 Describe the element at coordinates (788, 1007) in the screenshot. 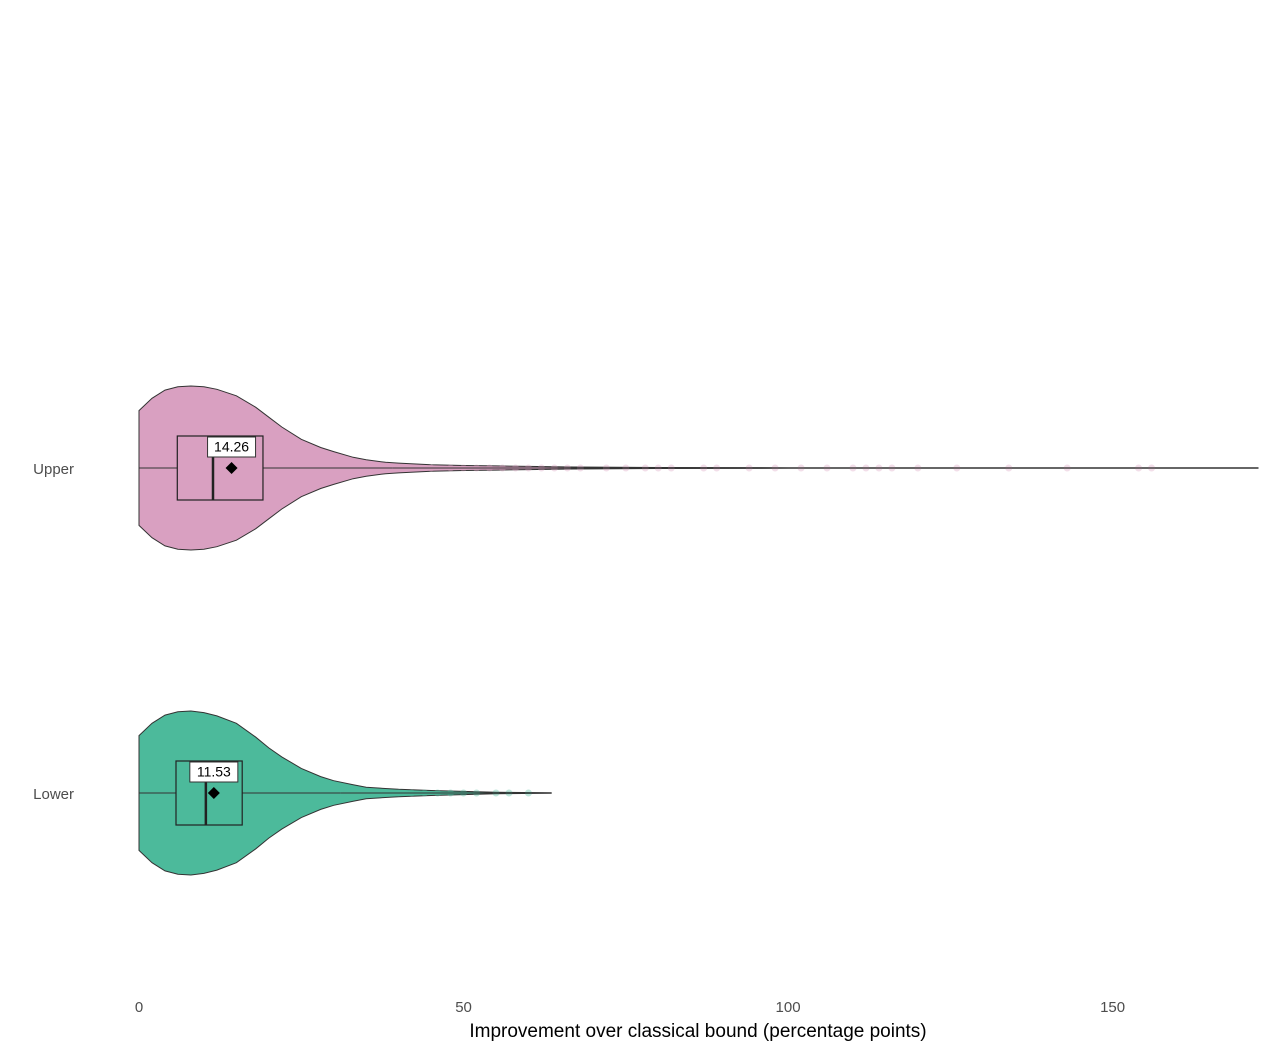

I see `x-tick-label: 100` at that location.